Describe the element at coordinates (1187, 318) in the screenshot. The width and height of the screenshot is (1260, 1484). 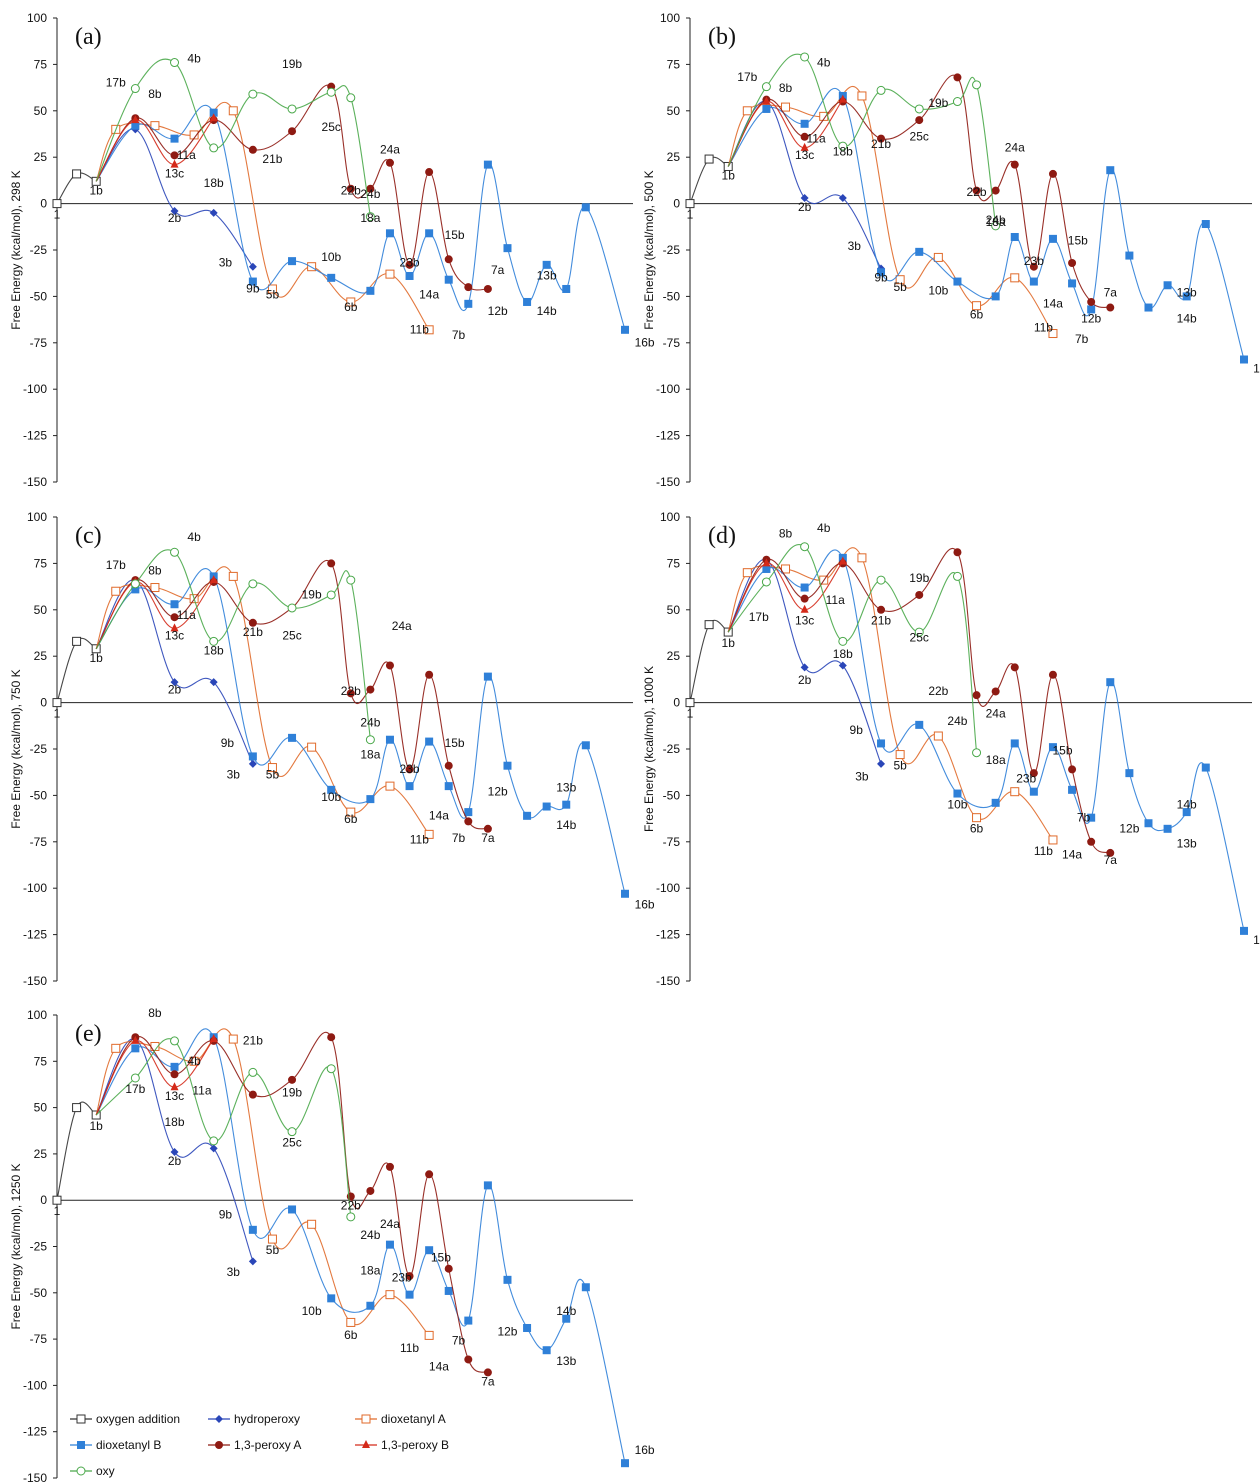
I see `point-label-14b: 14b` at that location.